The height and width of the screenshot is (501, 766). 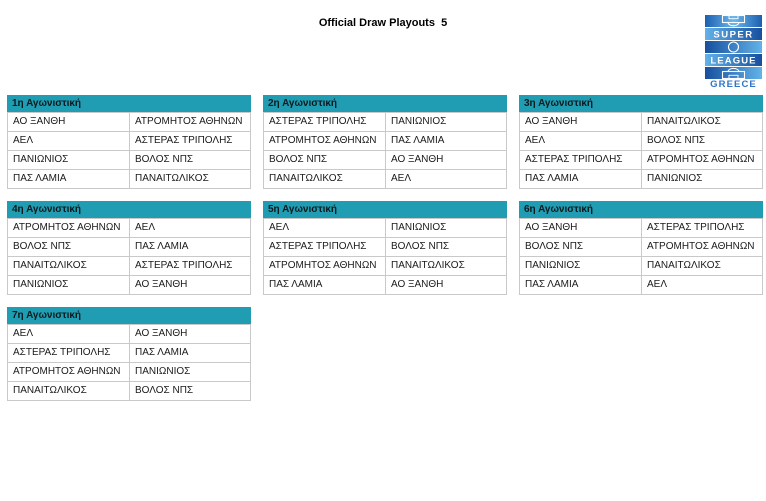 I want to click on match-row: ΑΕΛ ΑΣΤΕΡΑΣ ΤΡΙΠΟΛΗΣ, so click(x=129, y=141).